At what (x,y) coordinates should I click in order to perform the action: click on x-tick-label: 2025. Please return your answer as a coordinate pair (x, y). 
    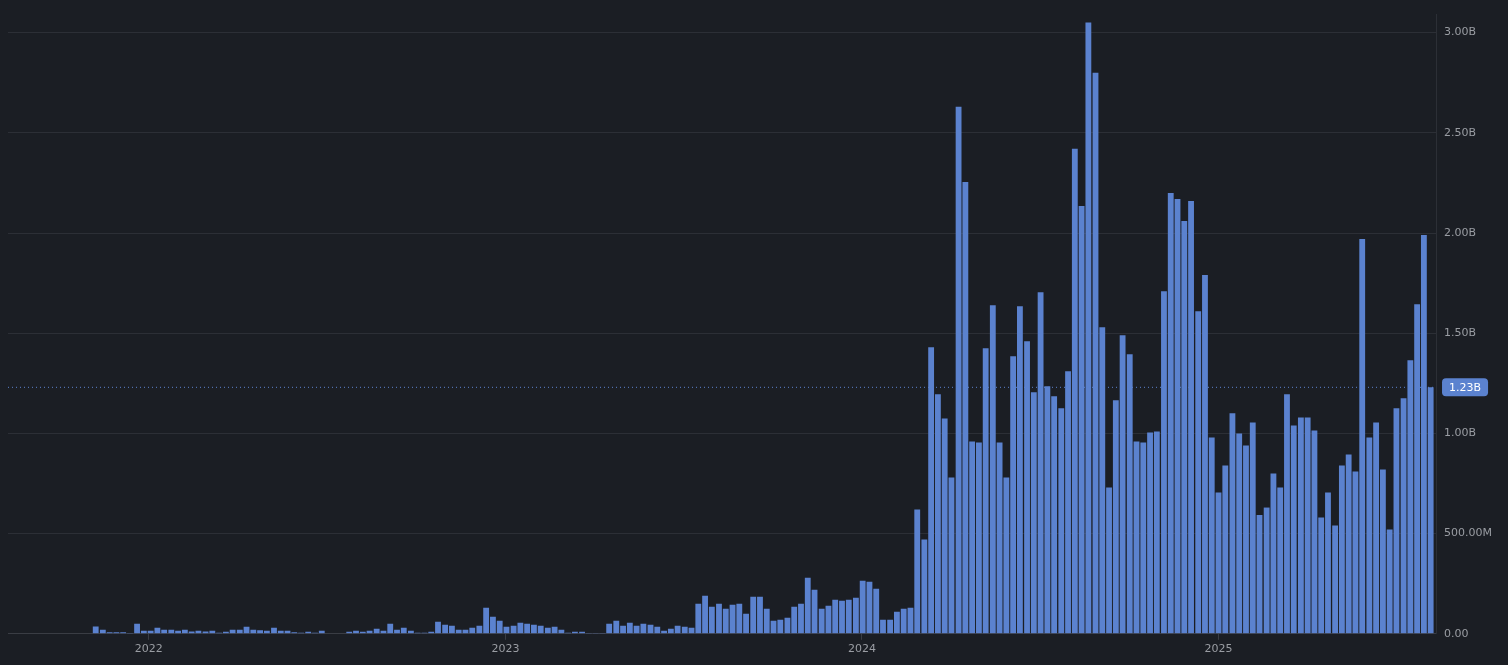
    Looking at the image, I should click on (1218, 649).